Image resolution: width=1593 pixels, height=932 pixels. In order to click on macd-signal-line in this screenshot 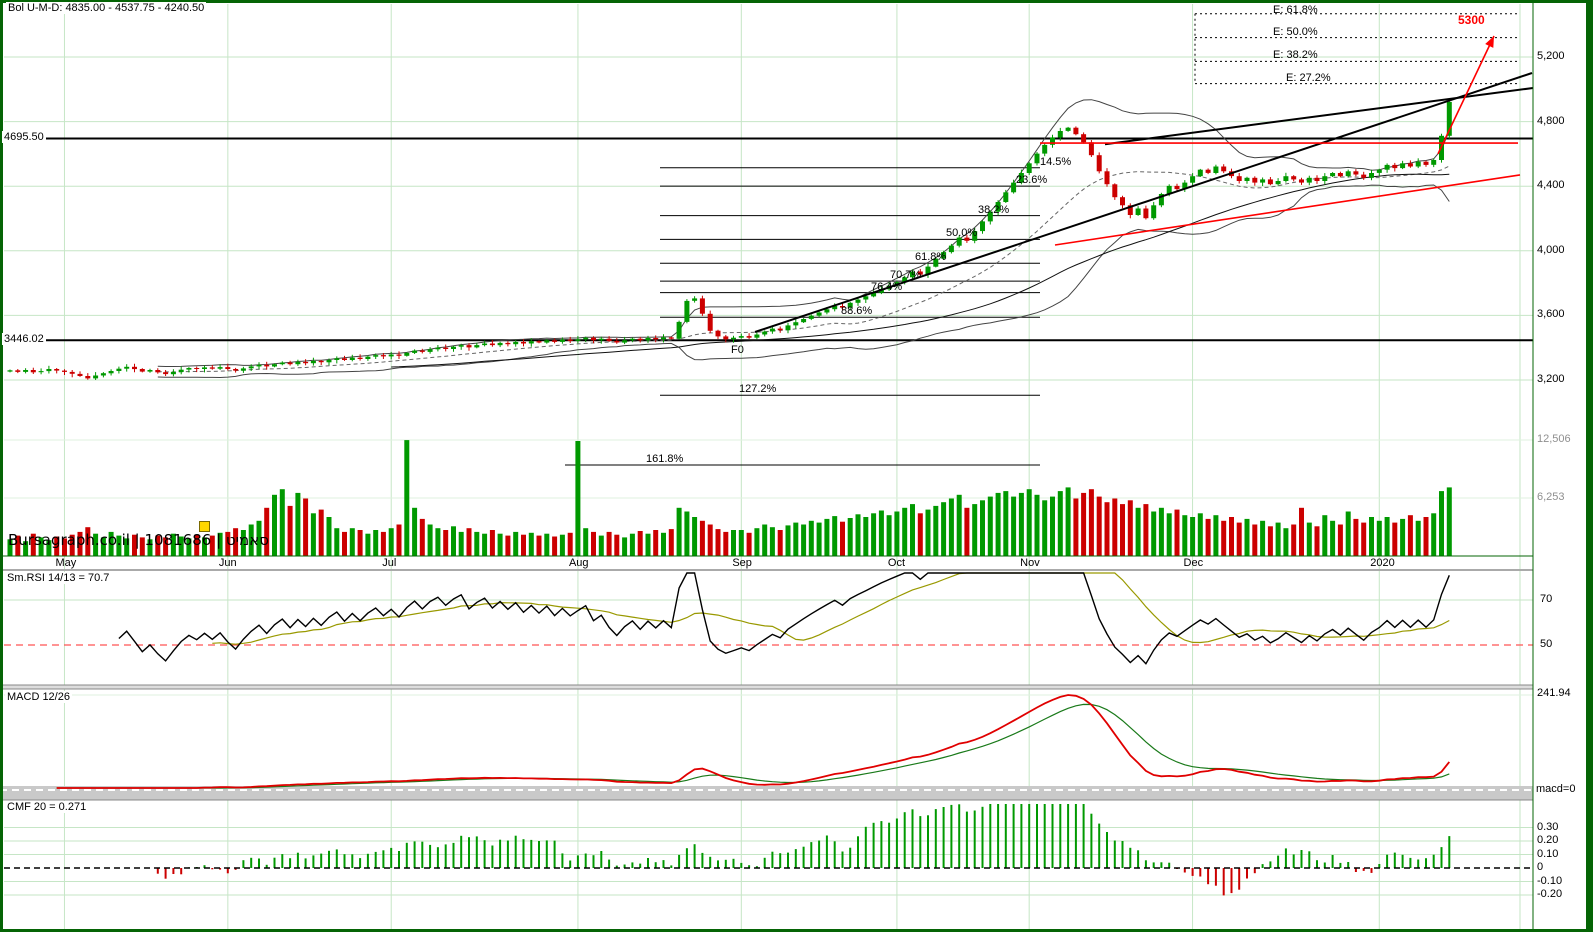, I will do `click(753, 746)`.